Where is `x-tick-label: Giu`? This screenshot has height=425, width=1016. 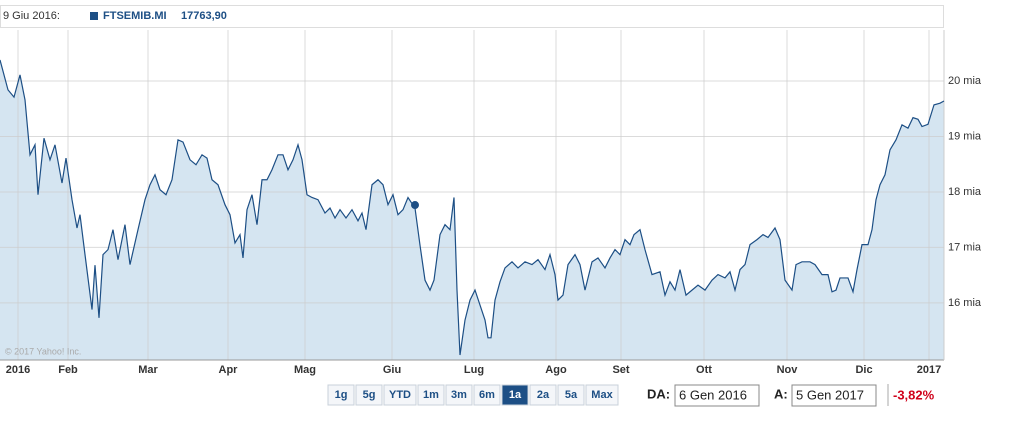 x-tick-label: Giu is located at coordinates (392, 370).